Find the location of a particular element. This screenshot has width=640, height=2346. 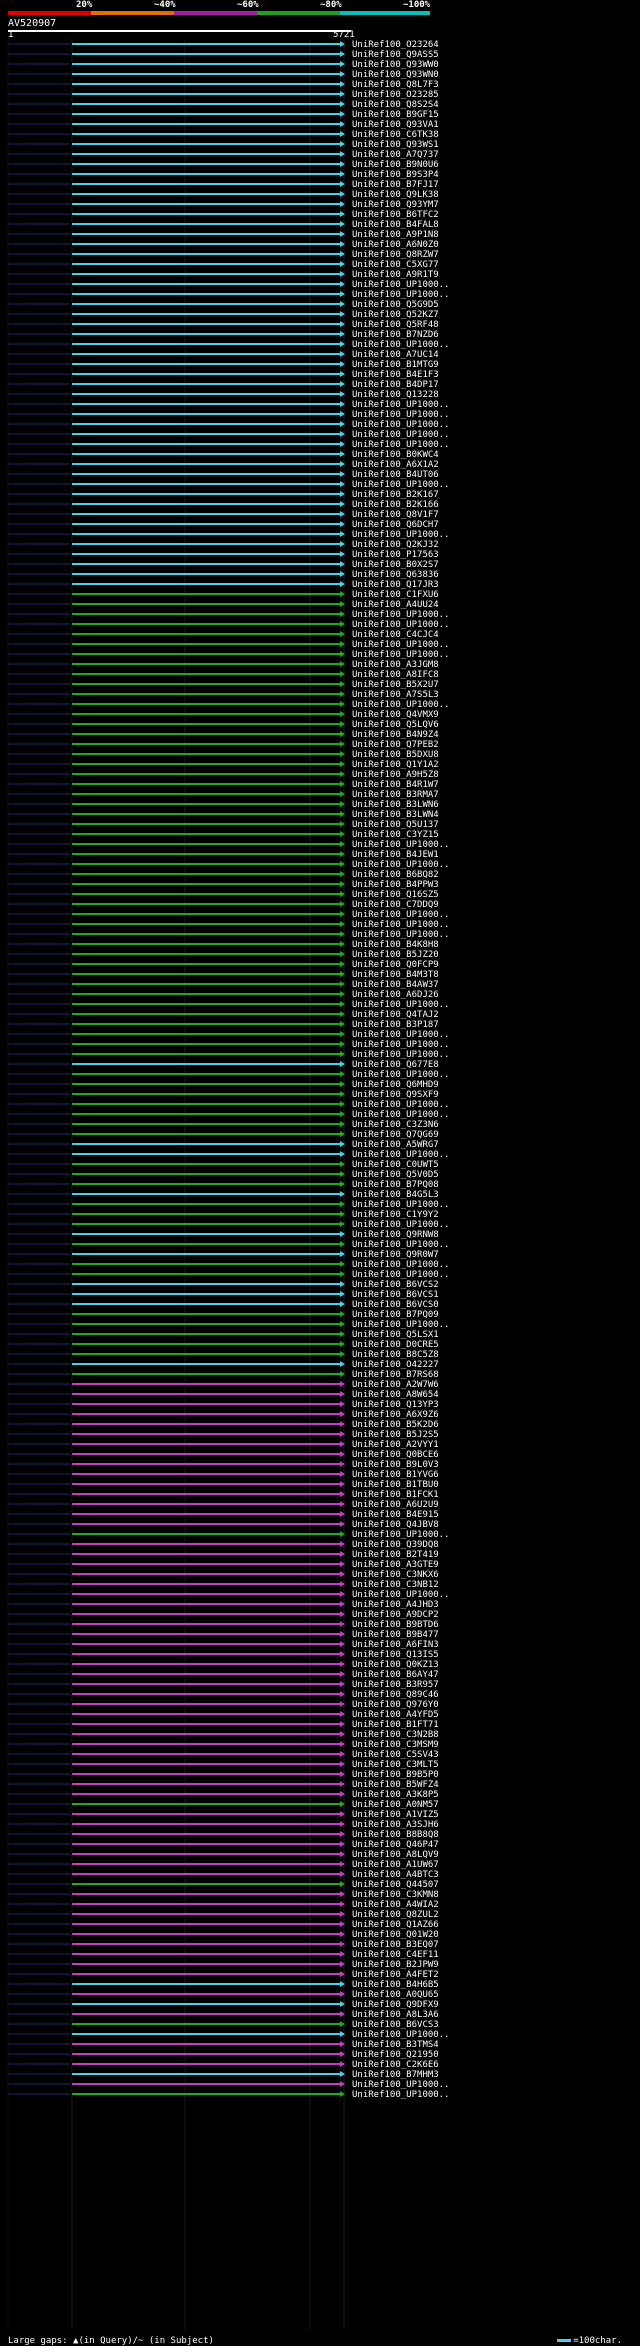

hit-link: UniRef100_Q0KZ13 is located at coordinates (395, 1665).